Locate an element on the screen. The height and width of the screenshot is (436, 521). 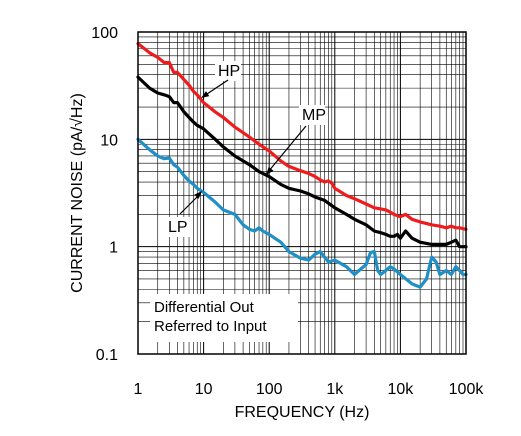
label-bg-hp is located at coordinates (228, 71).